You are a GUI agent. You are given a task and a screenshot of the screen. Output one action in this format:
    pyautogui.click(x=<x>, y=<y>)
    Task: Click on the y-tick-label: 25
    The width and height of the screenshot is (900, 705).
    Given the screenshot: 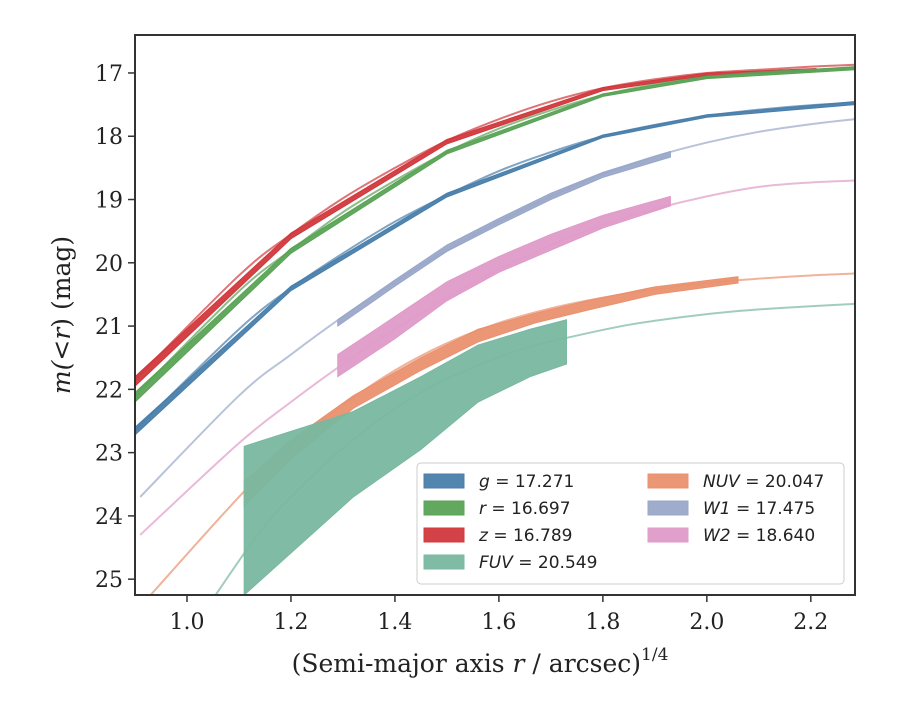 What is the action you would take?
    pyautogui.click(x=109, y=580)
    